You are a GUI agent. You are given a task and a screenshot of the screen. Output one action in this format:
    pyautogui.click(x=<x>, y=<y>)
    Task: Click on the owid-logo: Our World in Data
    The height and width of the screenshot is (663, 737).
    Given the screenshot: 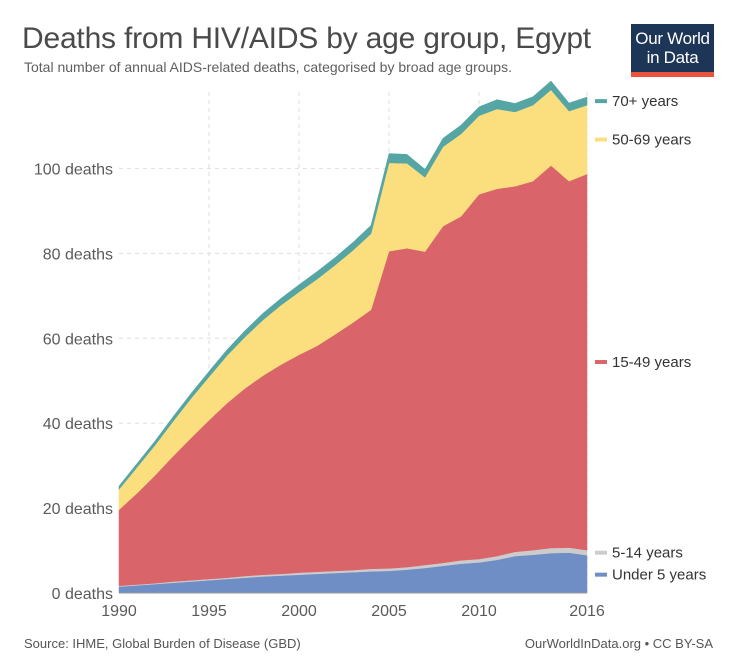 What is the action you would take?
    pyautogui.click(x=672, y=50)
    